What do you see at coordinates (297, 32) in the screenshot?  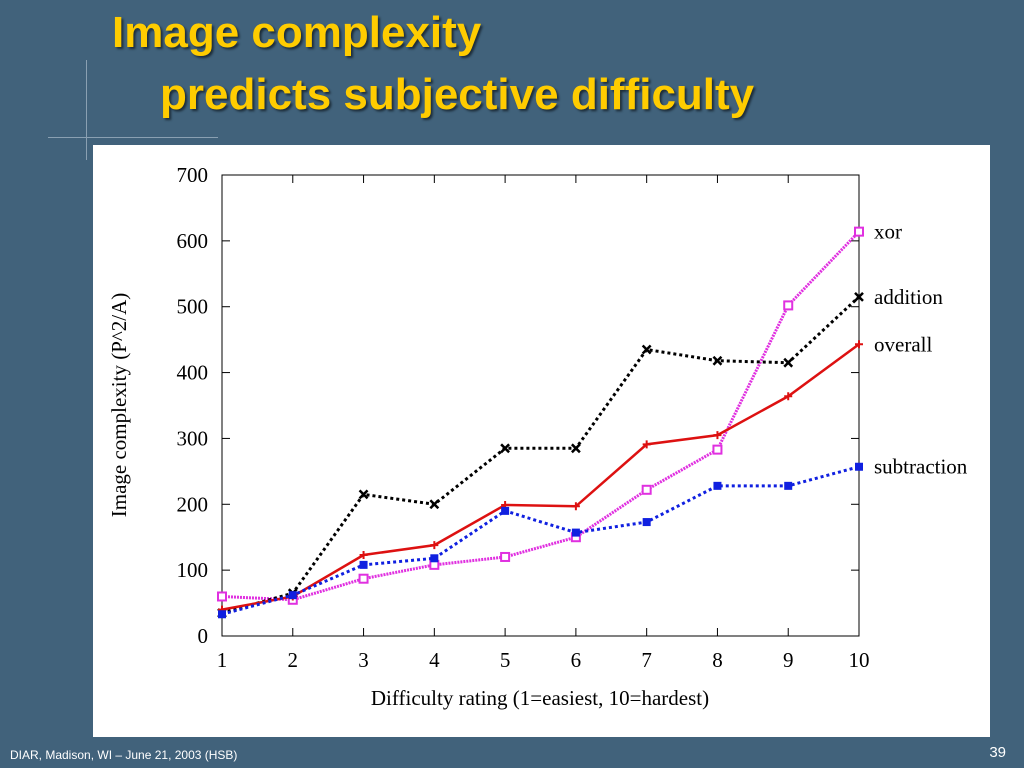 I see `slide-title-line1: Image complexity` at bounding box center [297, 32].